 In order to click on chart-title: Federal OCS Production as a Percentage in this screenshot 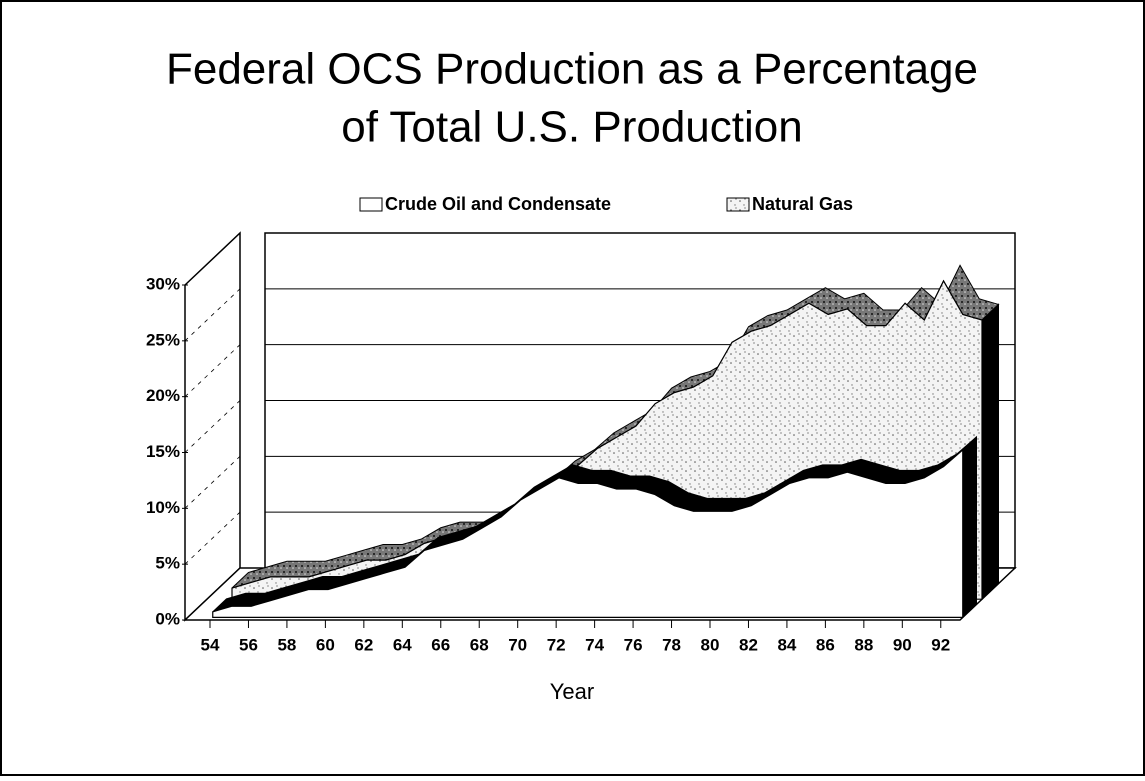, I will do `click(572, 69)`.